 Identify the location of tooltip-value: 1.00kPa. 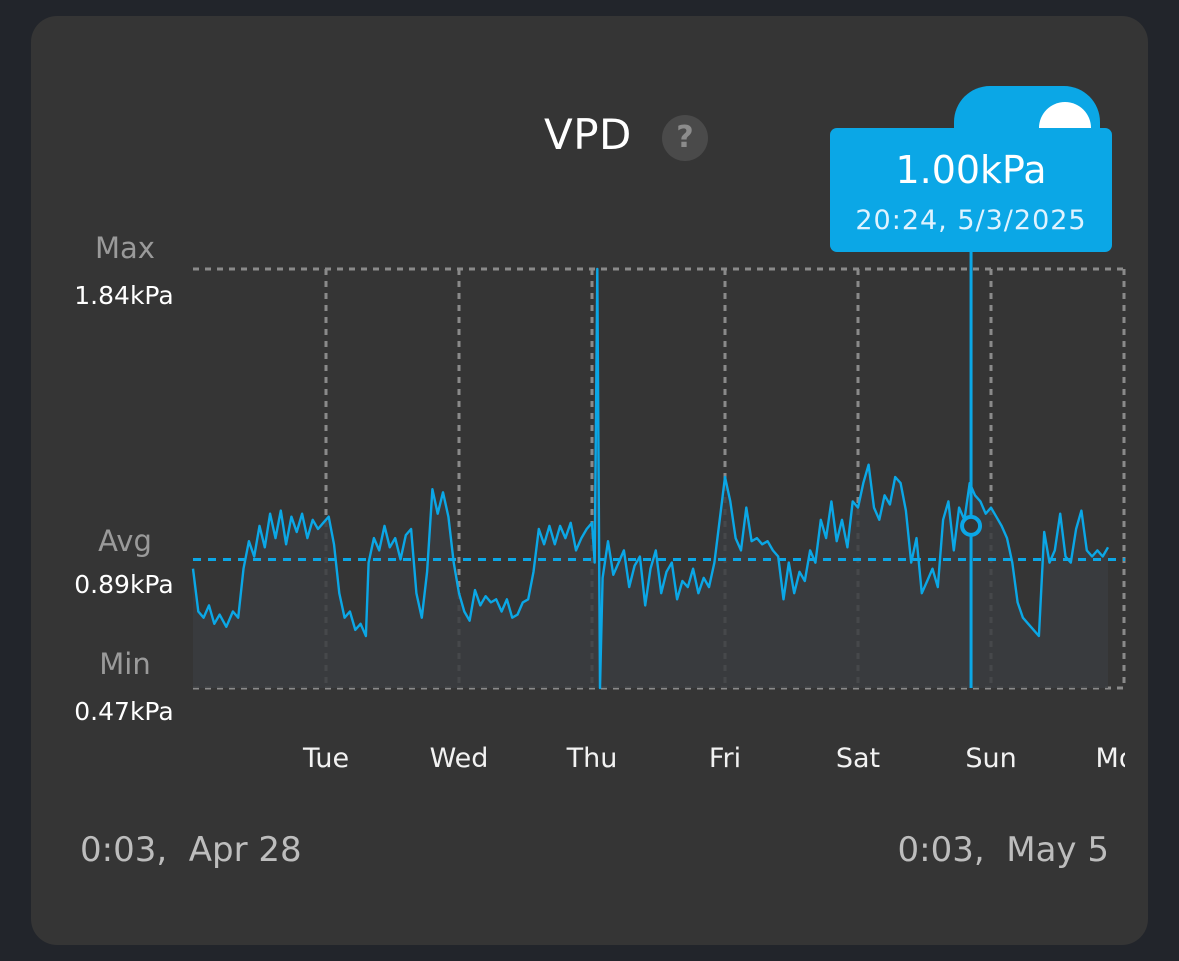
(970, 170).